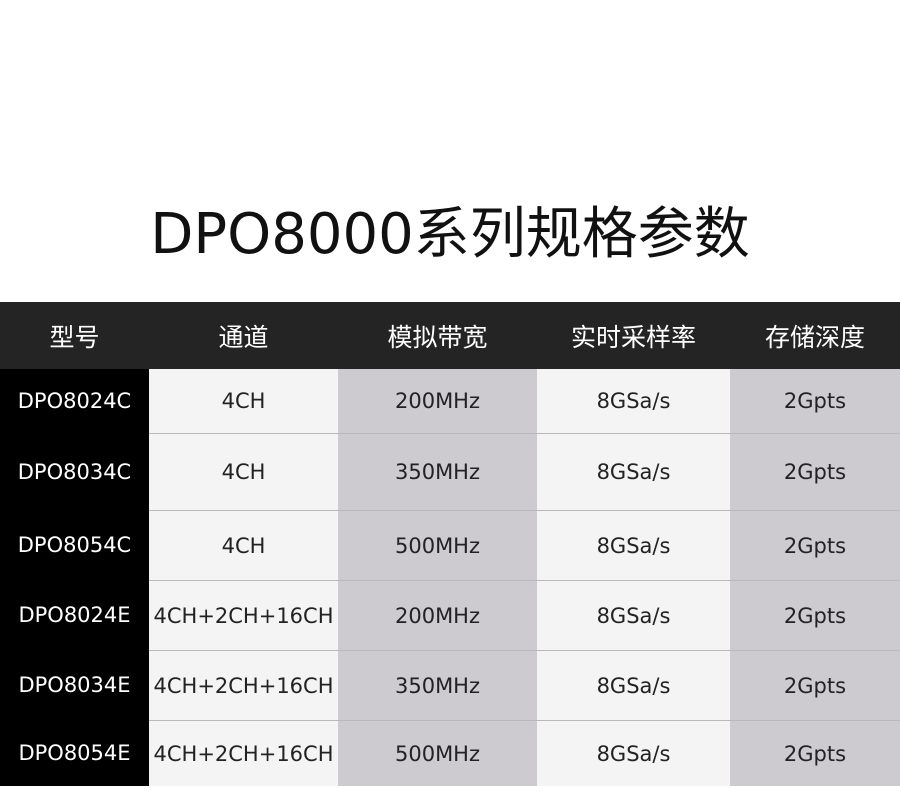 The width and height of the screenshot is (900, 796). What do you see at coordinates (74, 335) in the screenshot?
I see `header-cell: 型号` at bounding box center [74, 335].